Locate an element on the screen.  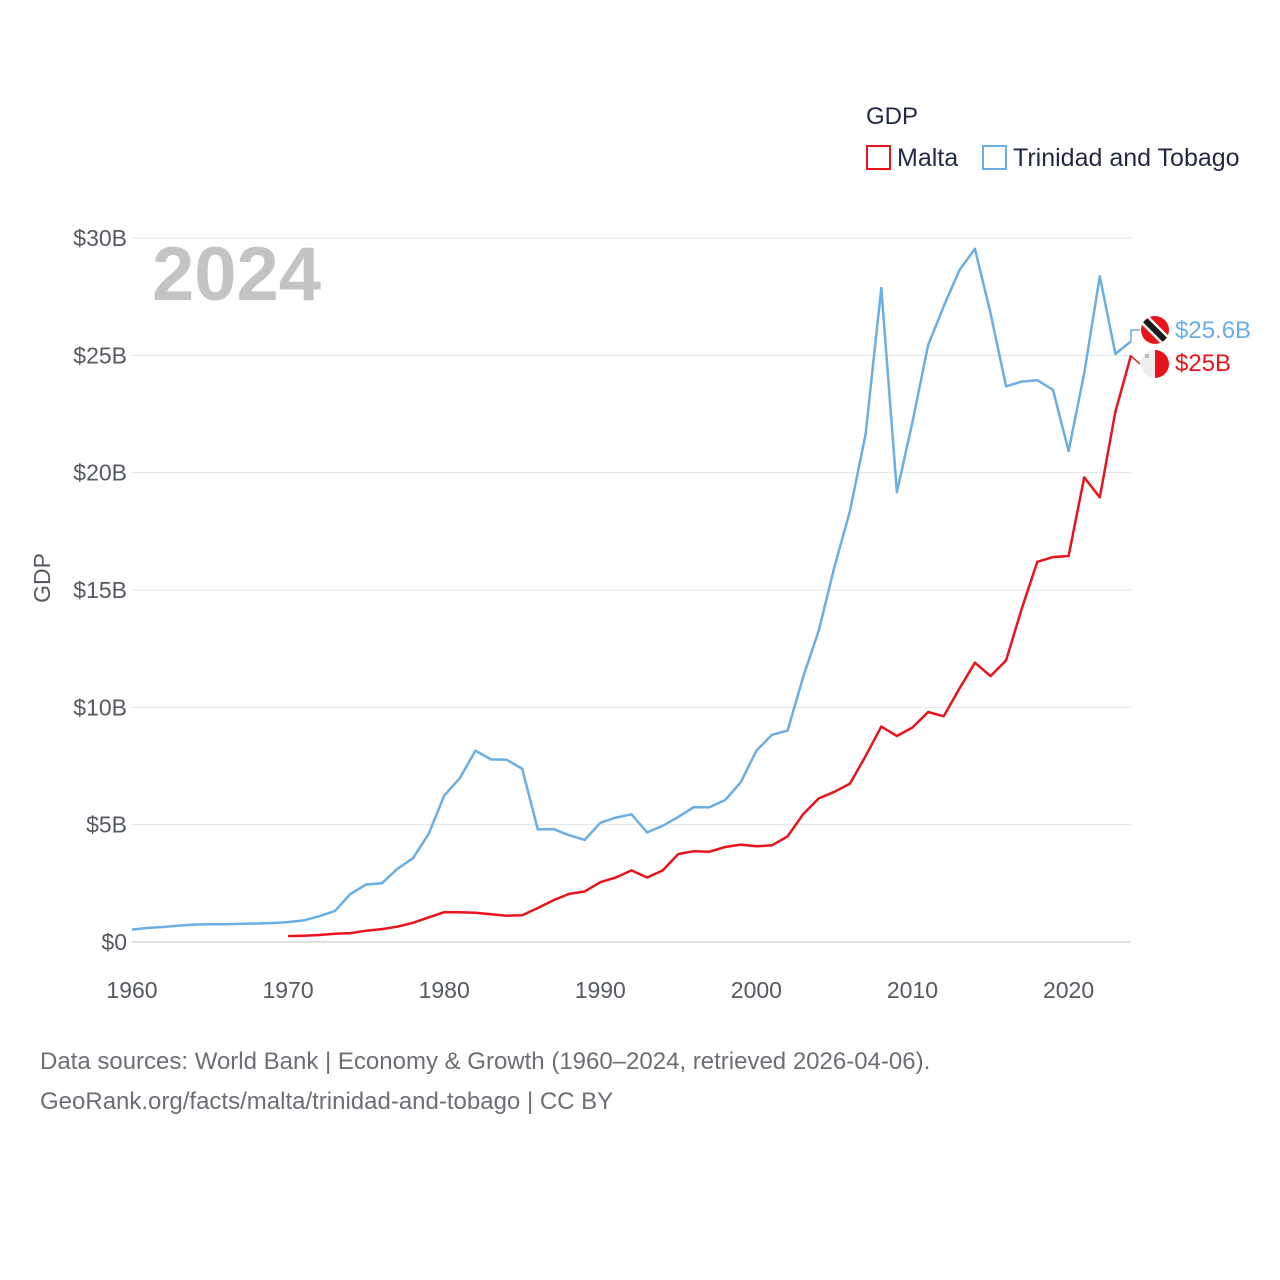
x-tick-label: 1980 is located at coordinates (444, 990).